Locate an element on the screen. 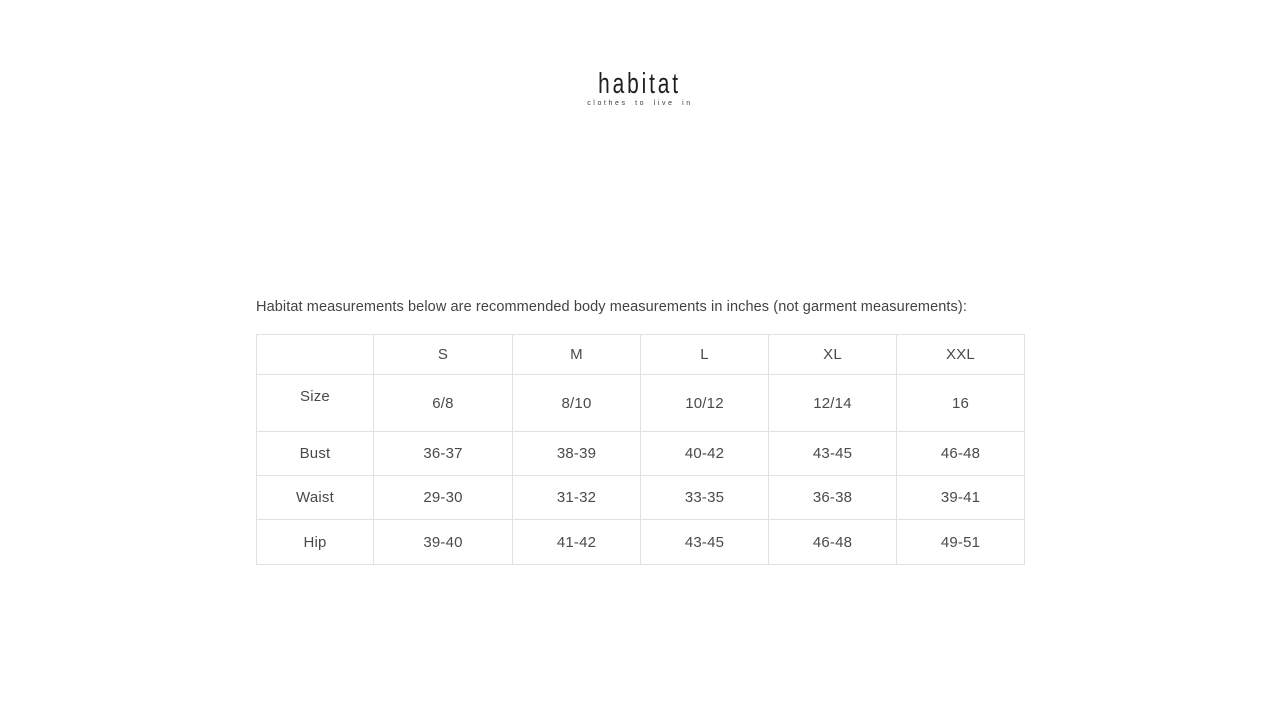 Image resolution: width=1280 pixels, height=720 pixels. size-chart-cell: 40-42 is located at coordinates (704, 453).